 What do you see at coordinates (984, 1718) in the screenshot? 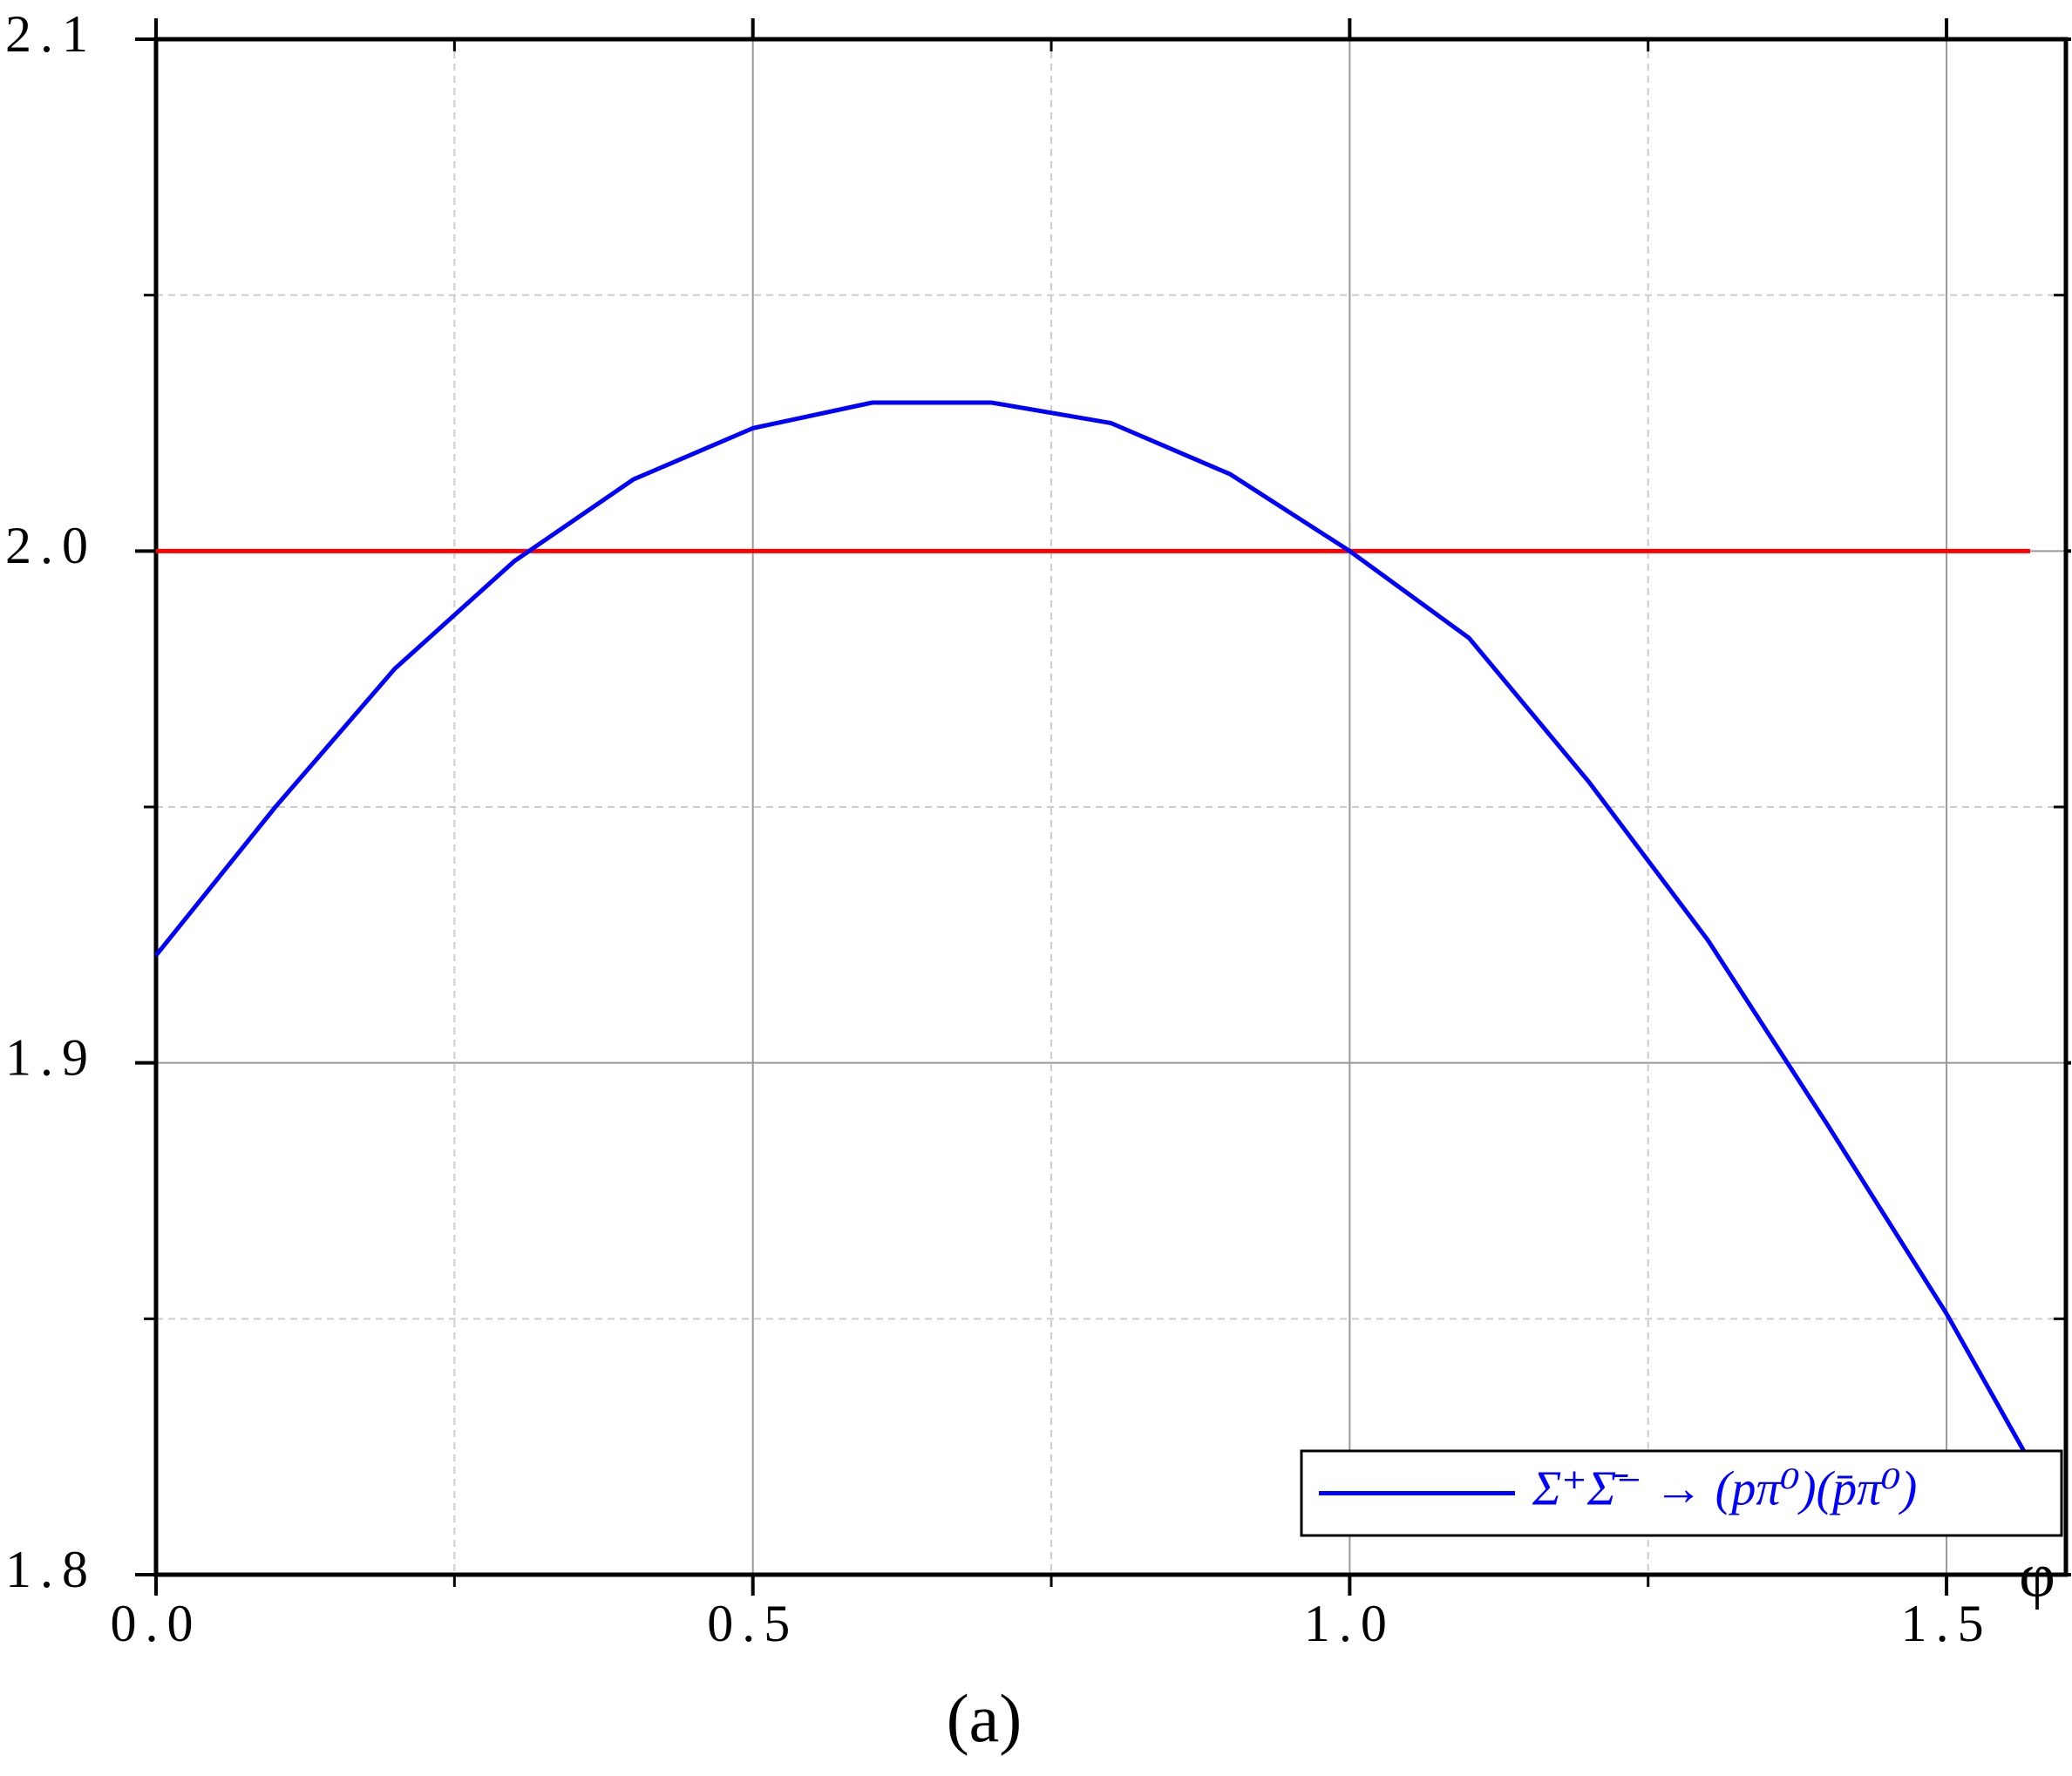
I see `panel-label: (a)` at bounding box center [984, 1718].